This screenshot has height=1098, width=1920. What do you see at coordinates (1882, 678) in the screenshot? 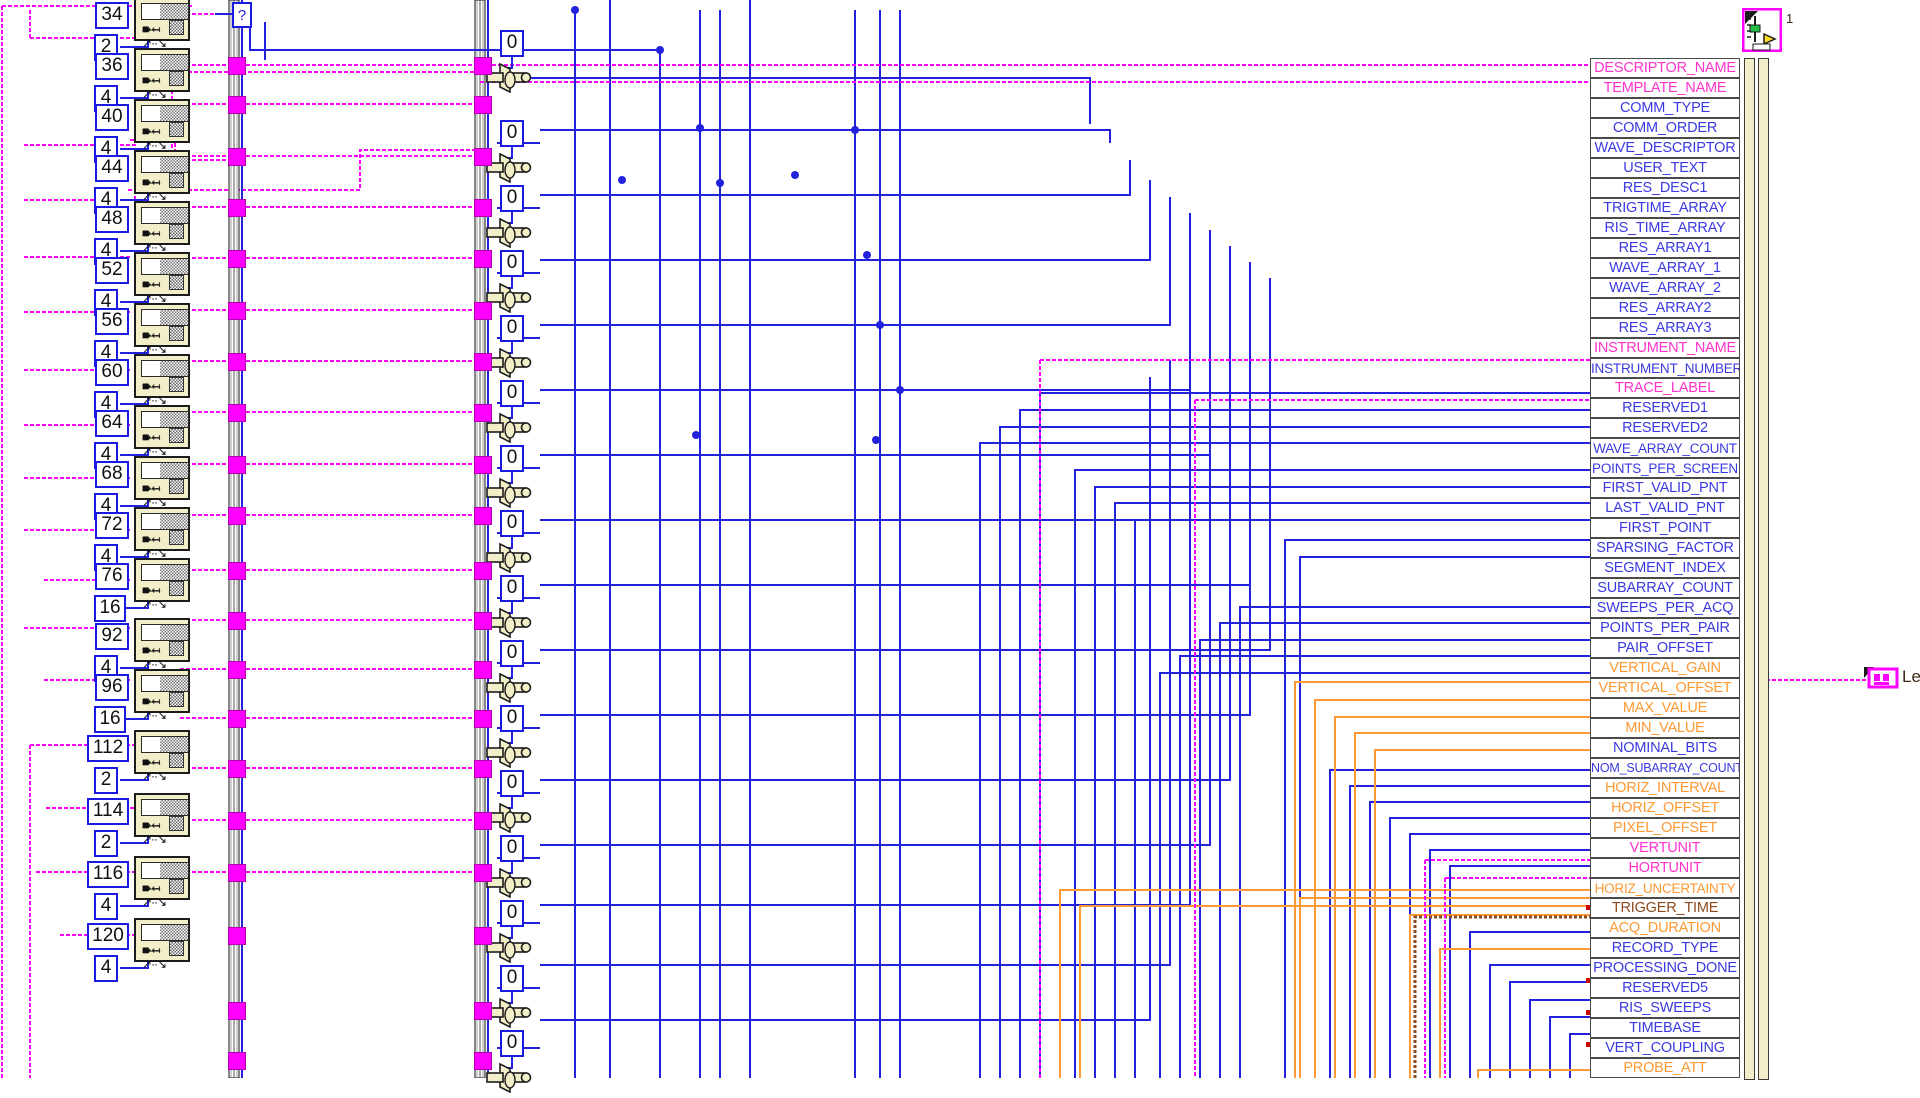
I see `cluster-terminal-icon` at bounding box center [1882, 678].